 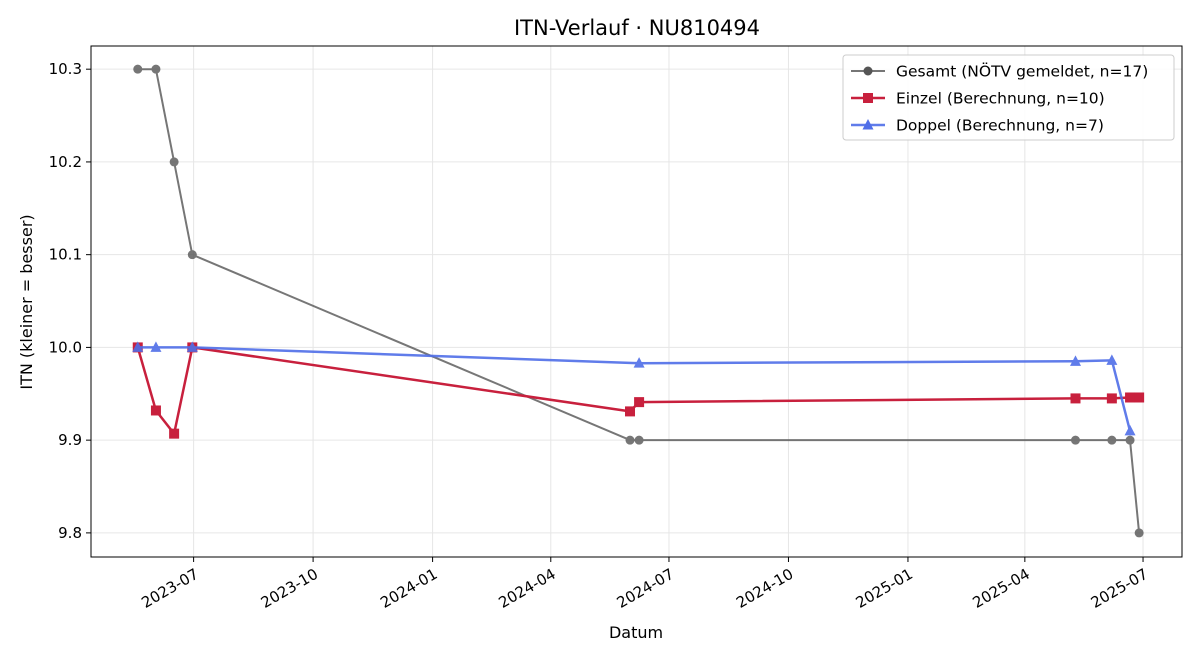 I want to click on y-tick-label: 10.2, so click(x=65, y=162).